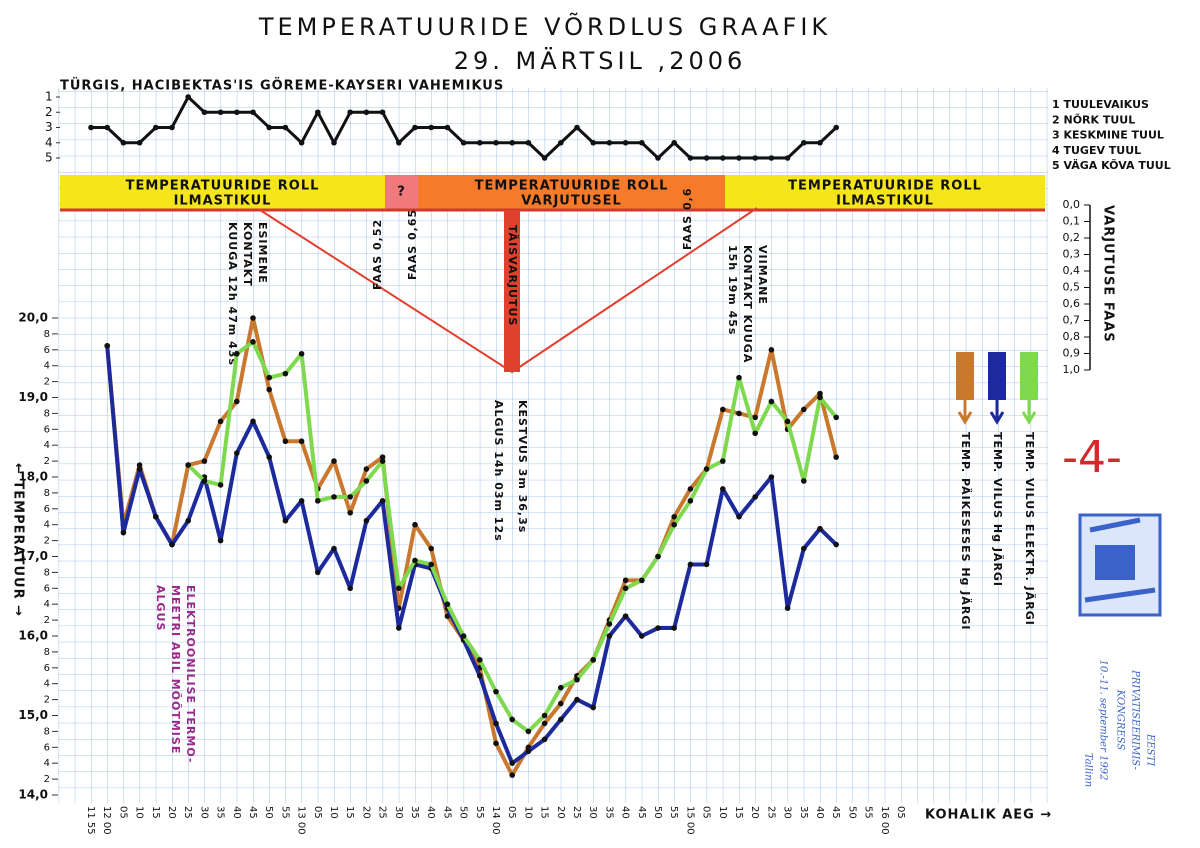 Image resolution: width=1200 pixels, height=848 pixels. I want to click on band-label: VARJUTUSEL, so click(571, 201).